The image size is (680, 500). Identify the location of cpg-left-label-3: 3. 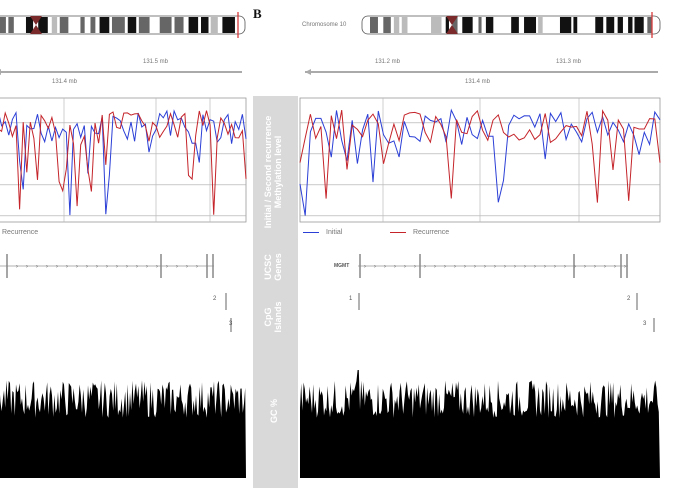
(231, 324).